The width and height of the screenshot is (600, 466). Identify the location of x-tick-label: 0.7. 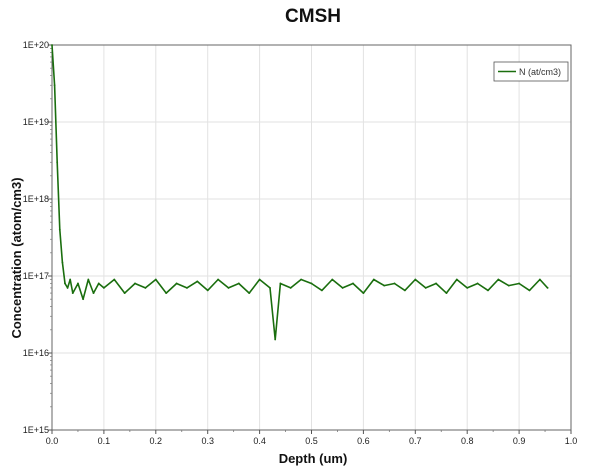
(415, 441).